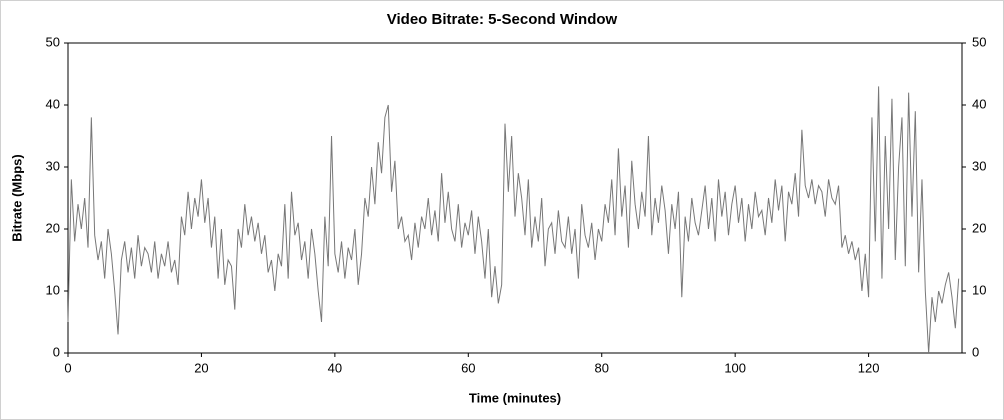 This screenshot has width=1004, height=420. Describe the element at coordinates (735, 367) in the screenshot. I see `x-tick-label: 100` at that location.